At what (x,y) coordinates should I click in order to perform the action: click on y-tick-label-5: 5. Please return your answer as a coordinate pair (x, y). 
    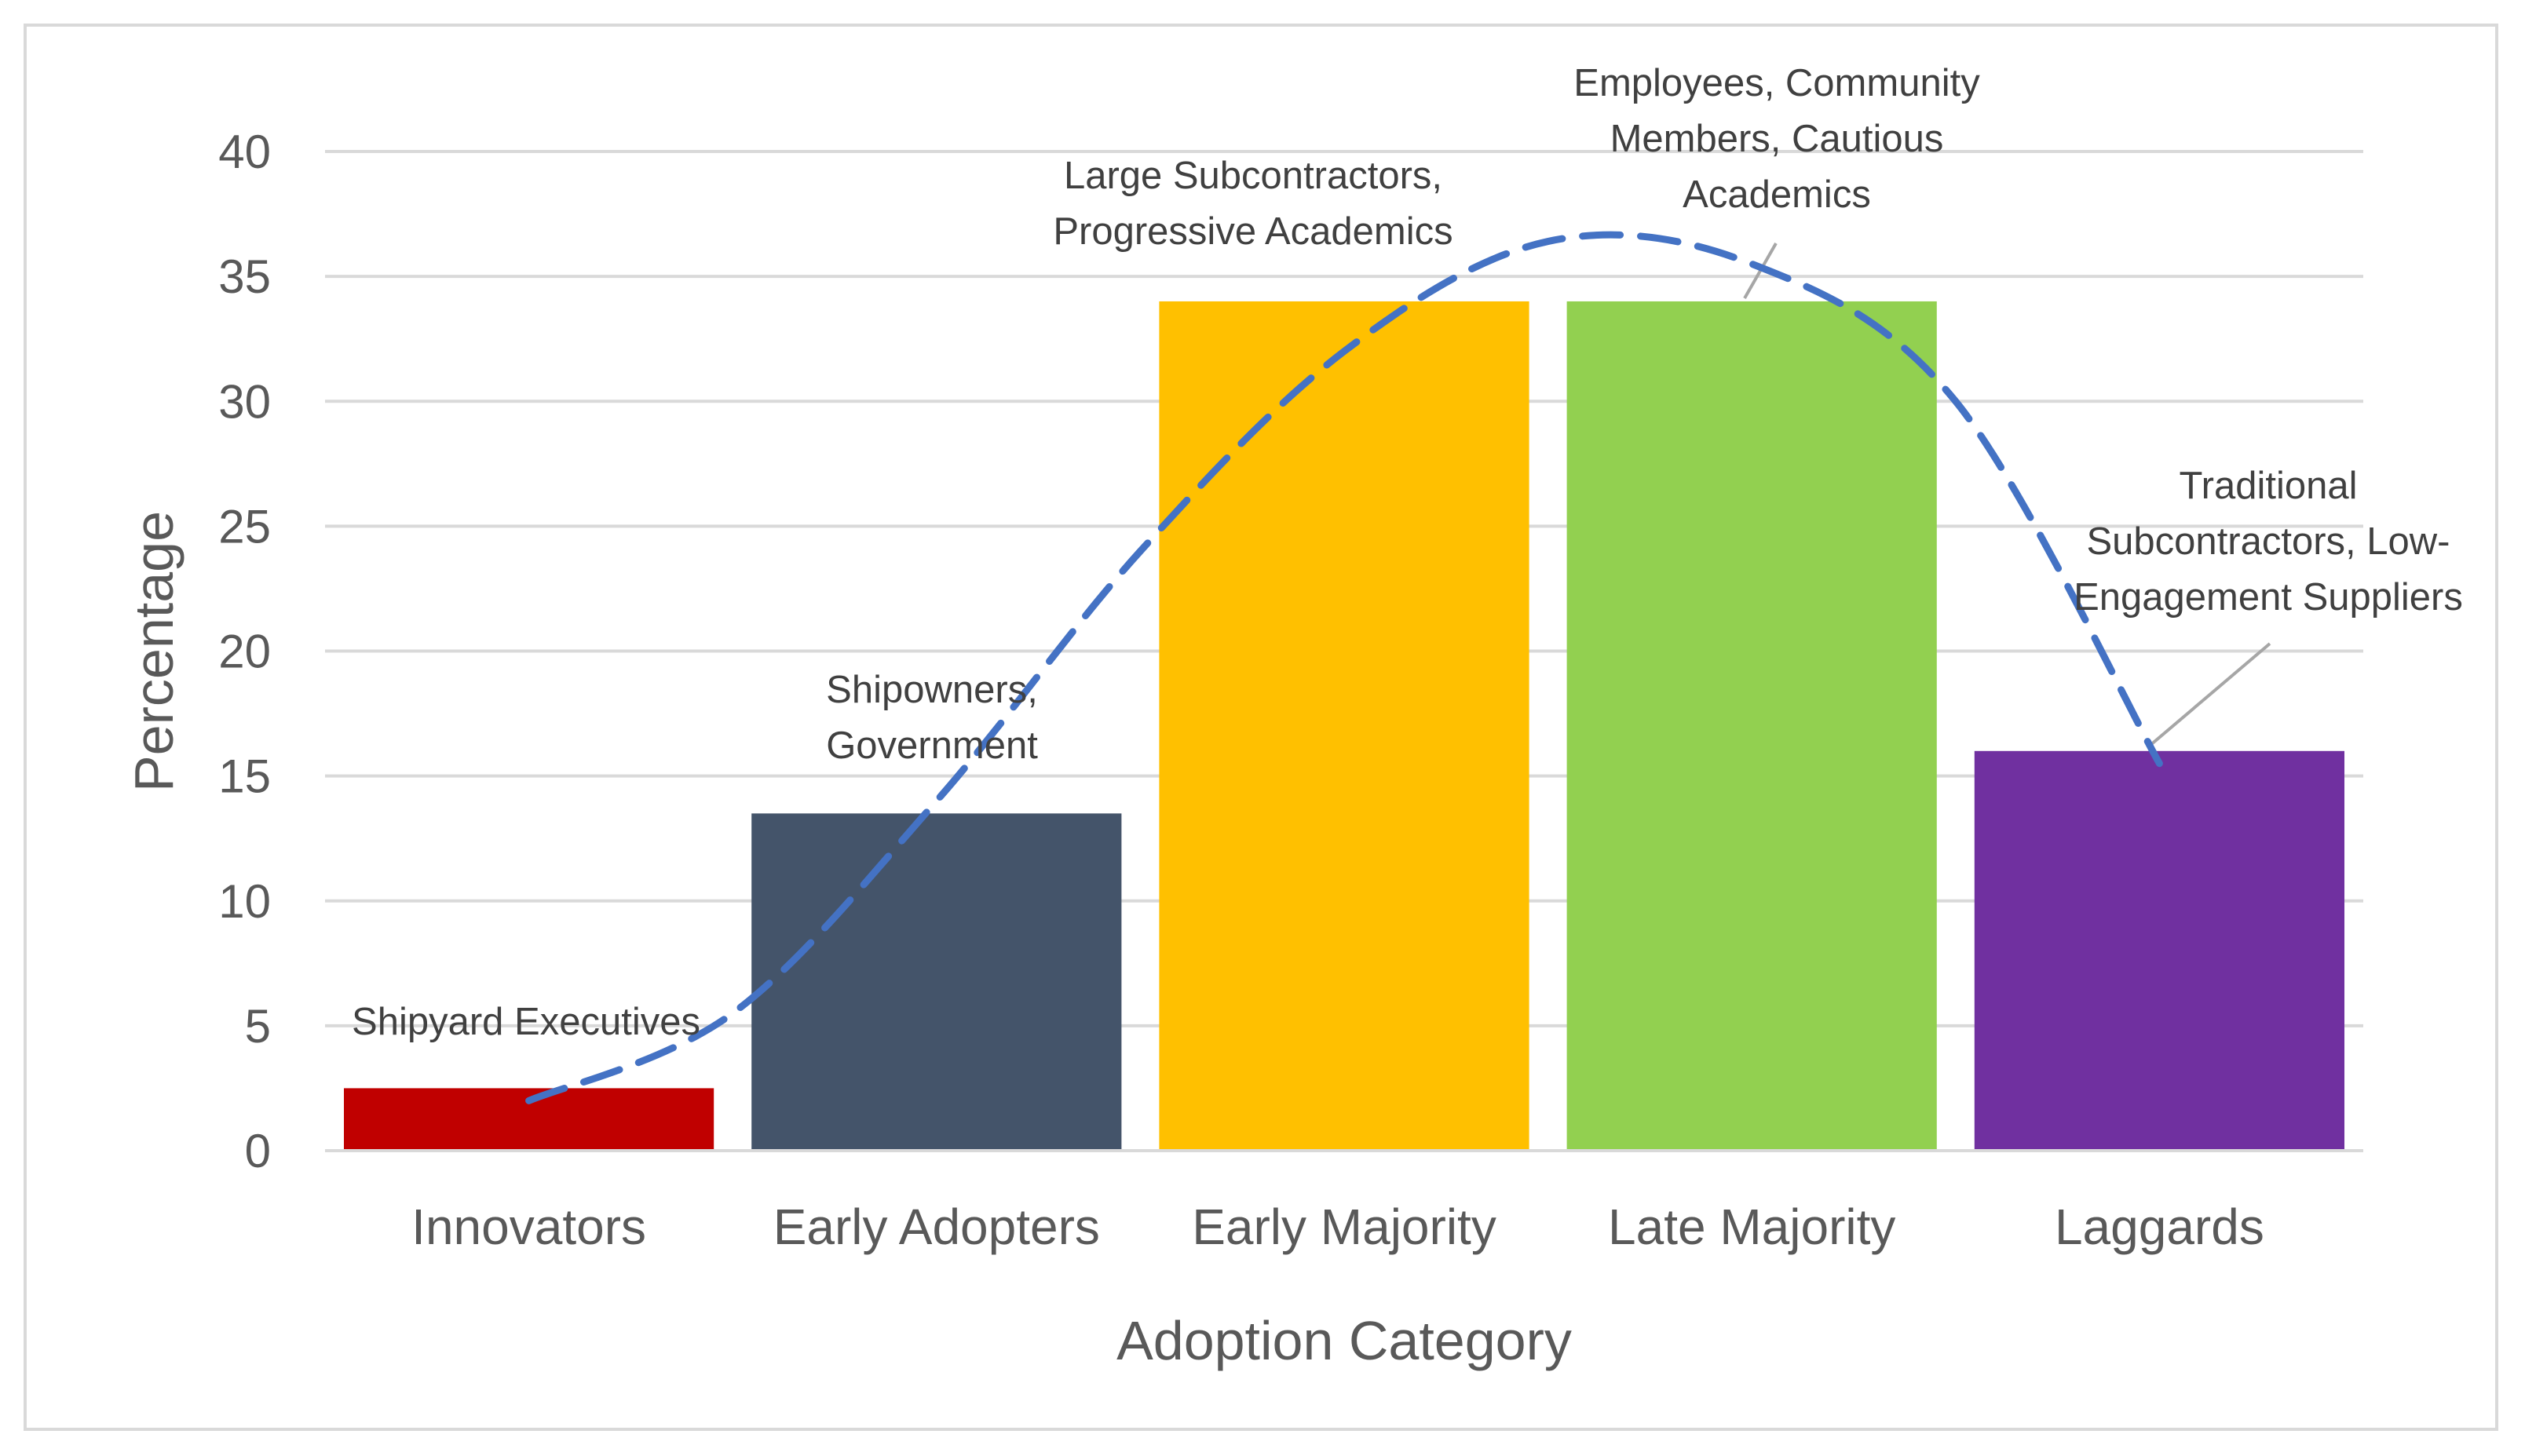
    Looking at the image, I should click on (258, 1026).